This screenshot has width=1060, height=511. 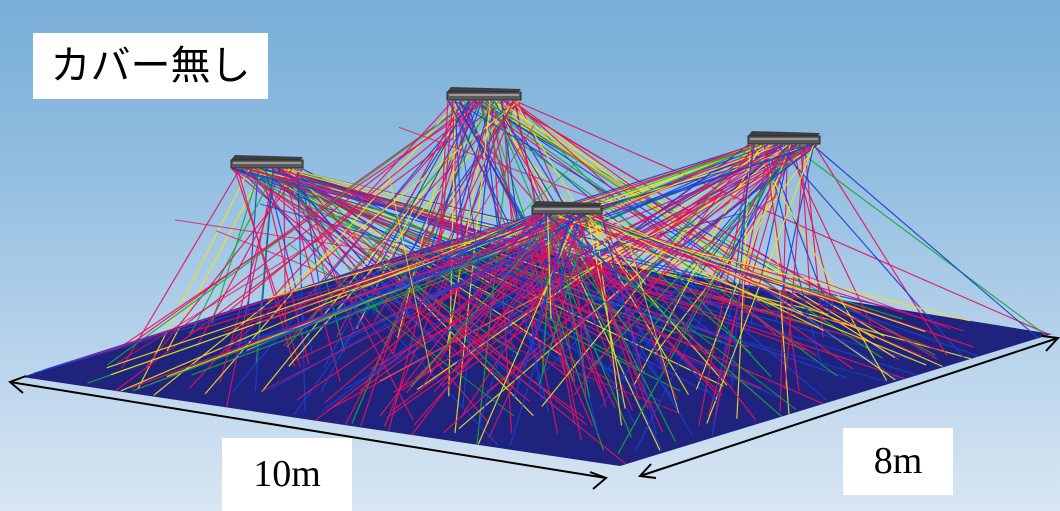 I want to click on depth-dimension-arrow, so click(x=848, y=407).